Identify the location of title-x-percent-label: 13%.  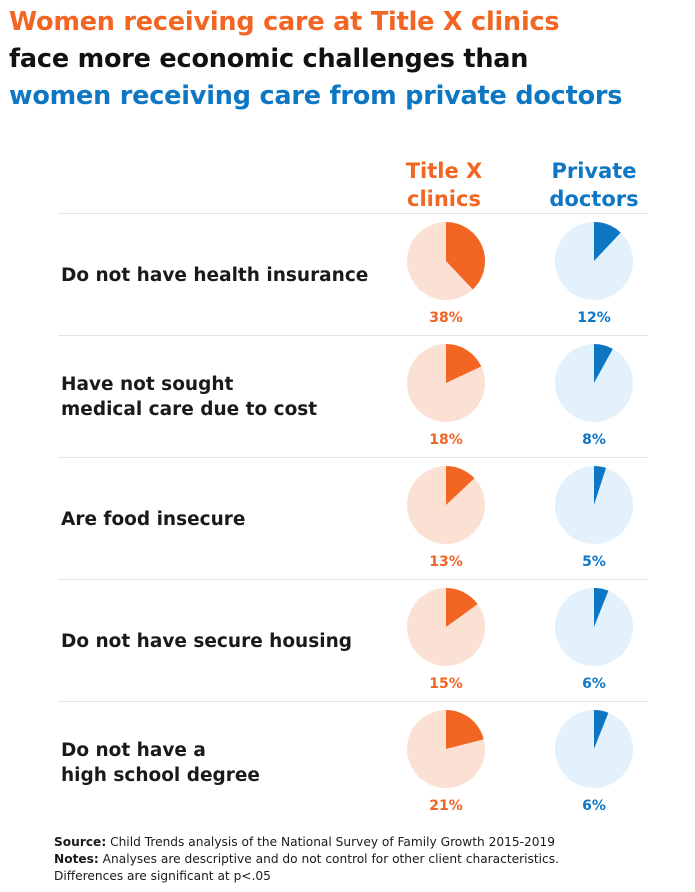
(446, 562).